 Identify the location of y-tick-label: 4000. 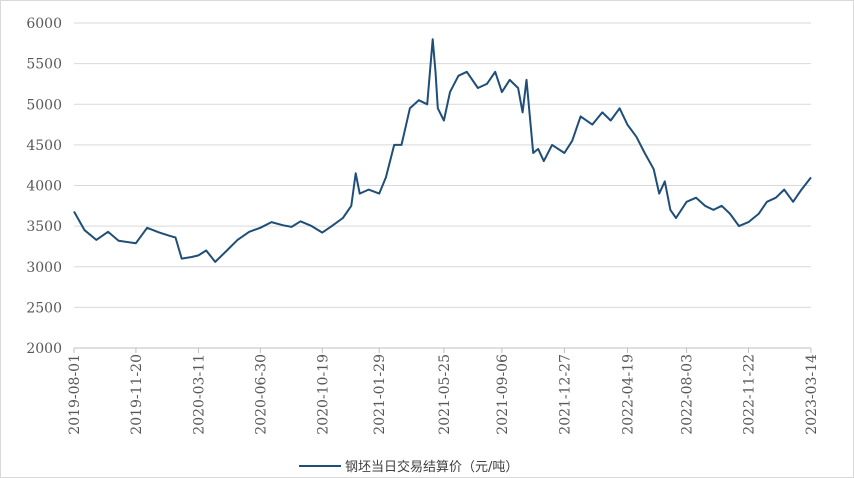
(44, 187).